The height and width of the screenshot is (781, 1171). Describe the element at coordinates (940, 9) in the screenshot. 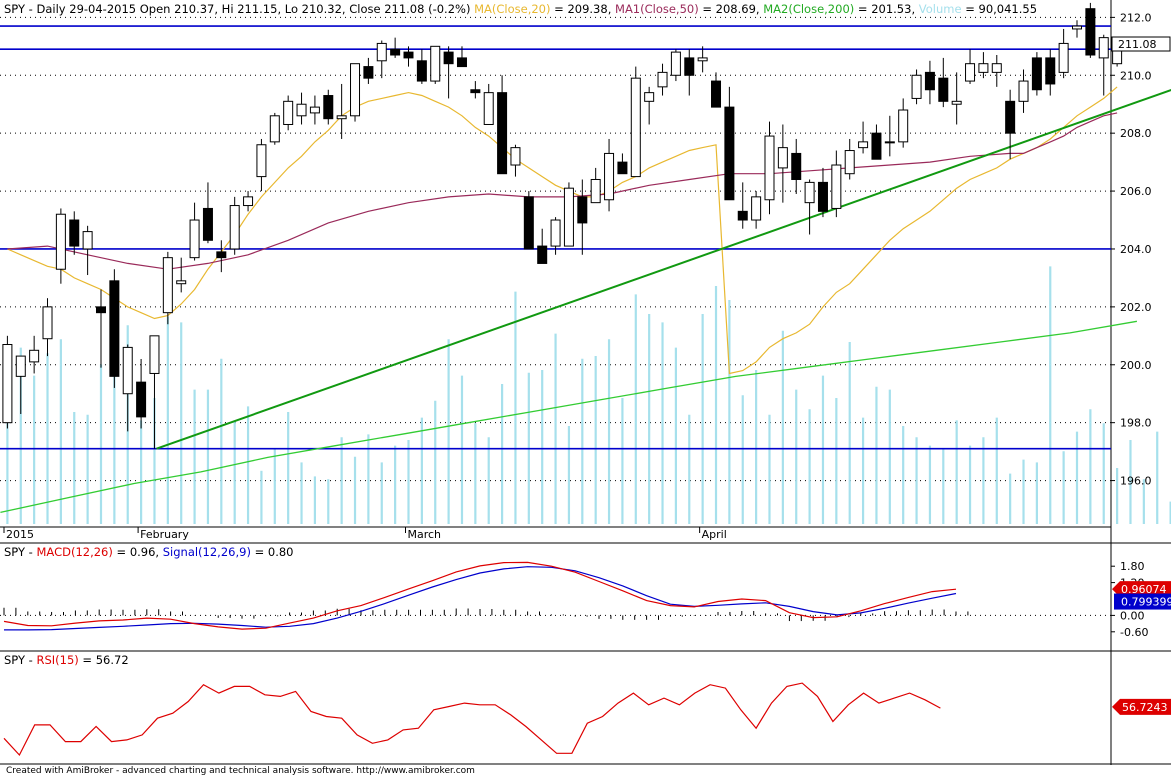

I see `volume-label: Volume` at that location.